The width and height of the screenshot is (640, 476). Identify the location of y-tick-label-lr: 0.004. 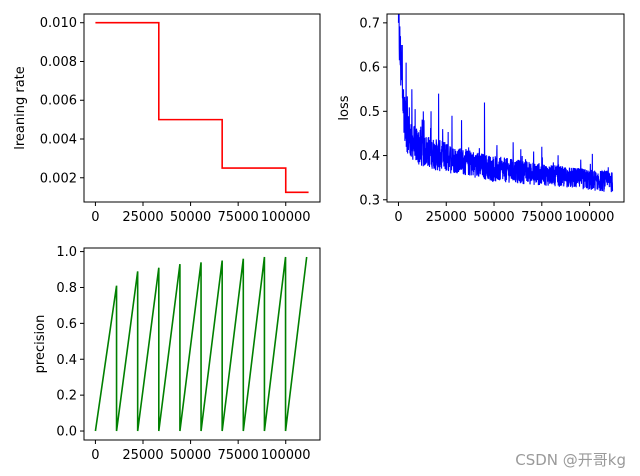
(58, 140).